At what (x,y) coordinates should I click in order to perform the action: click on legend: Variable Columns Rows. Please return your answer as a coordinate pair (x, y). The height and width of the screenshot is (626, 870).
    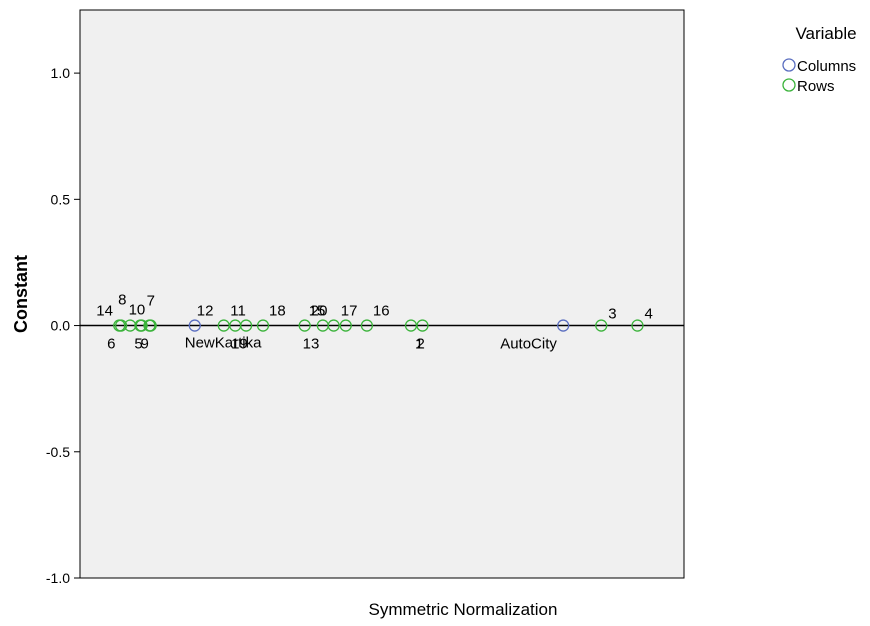
    Looking at the image, I should click on (819, 59).